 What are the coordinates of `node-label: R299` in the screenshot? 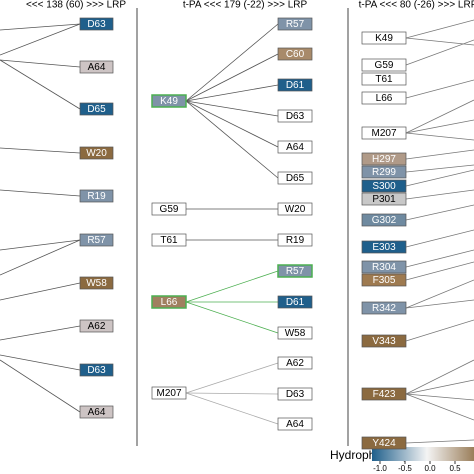 It's located at (384, 172).